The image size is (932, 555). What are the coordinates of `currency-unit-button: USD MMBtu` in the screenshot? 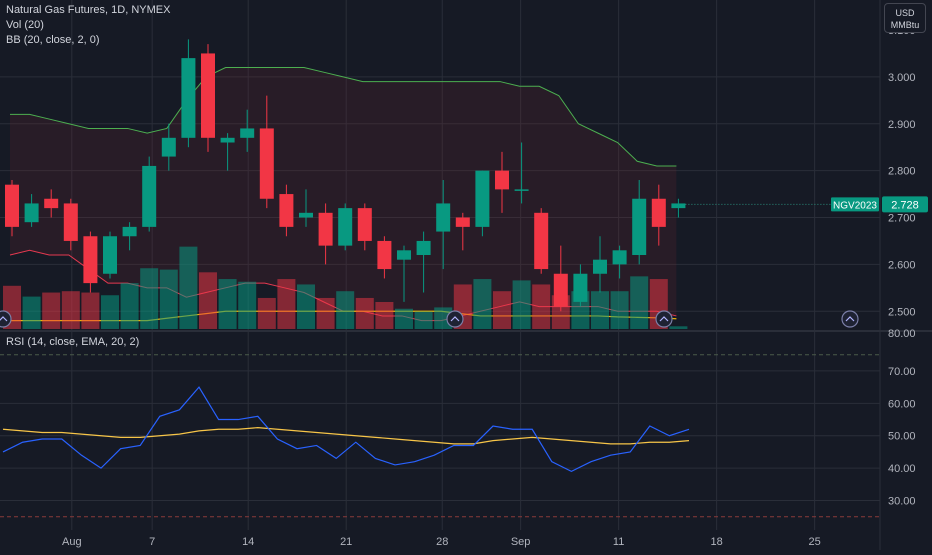 It's located at (905, 18).